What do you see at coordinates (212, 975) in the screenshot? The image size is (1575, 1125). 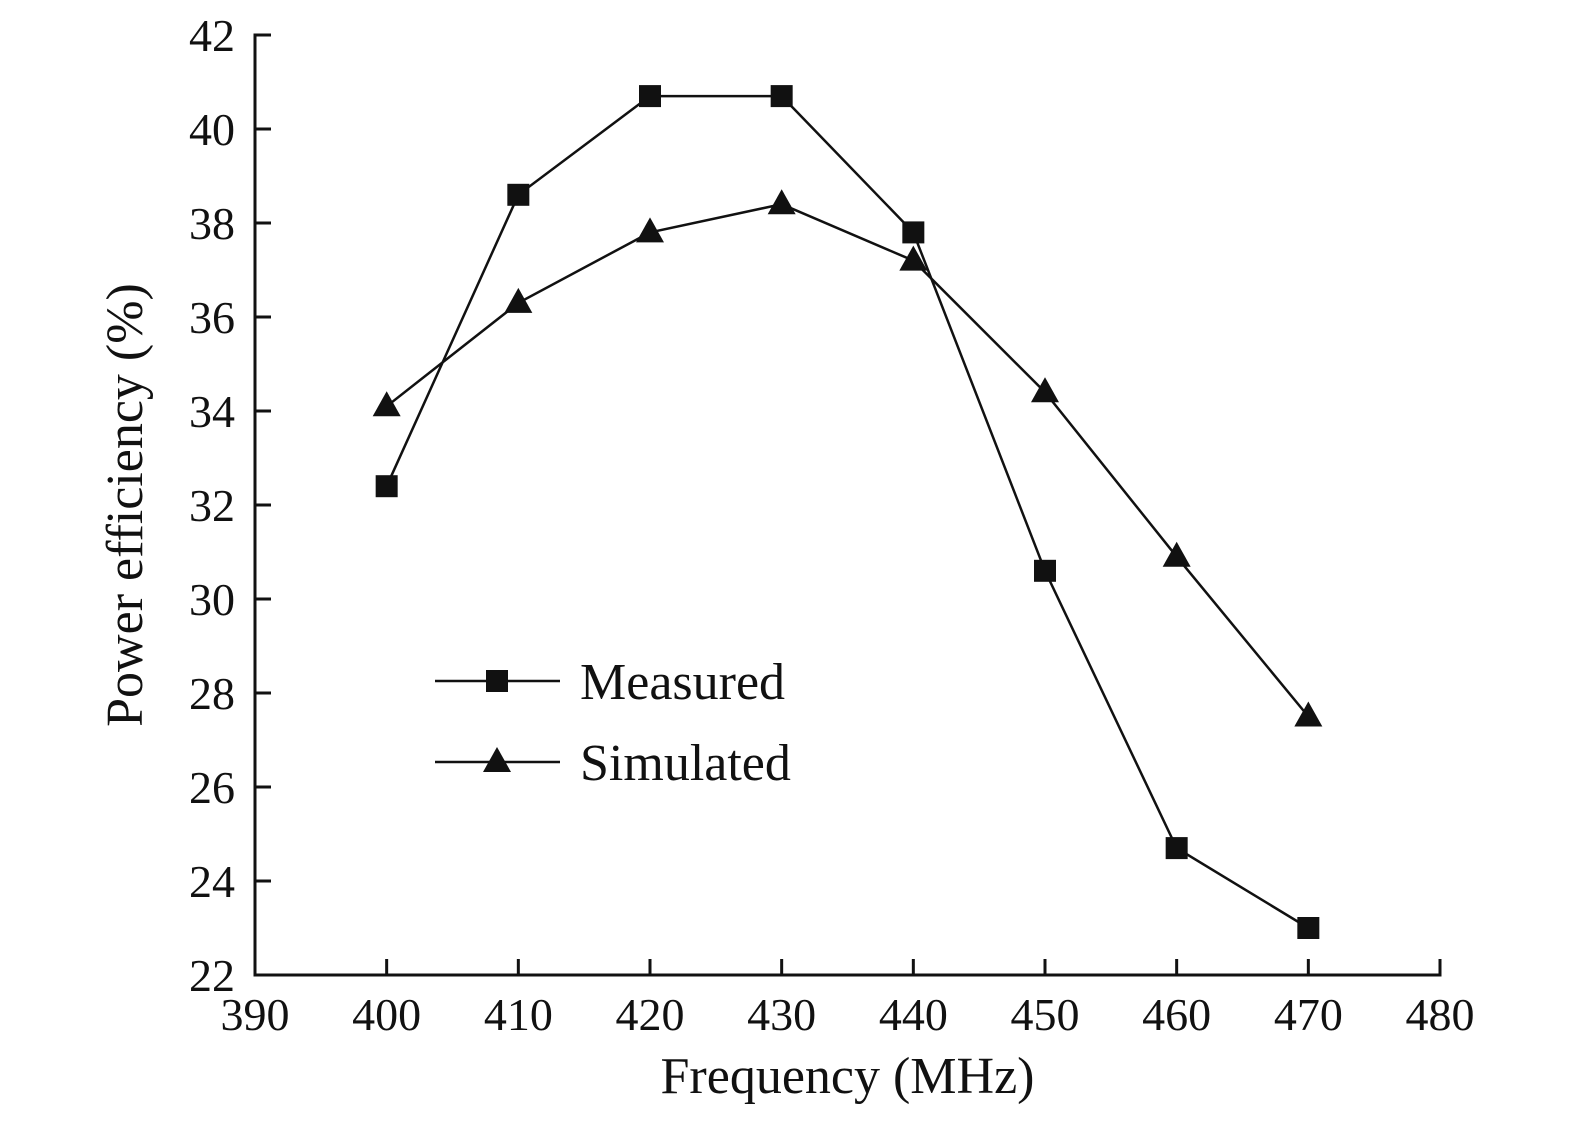 I see `y-tick-label: 22` at bounding box center [212, 975].